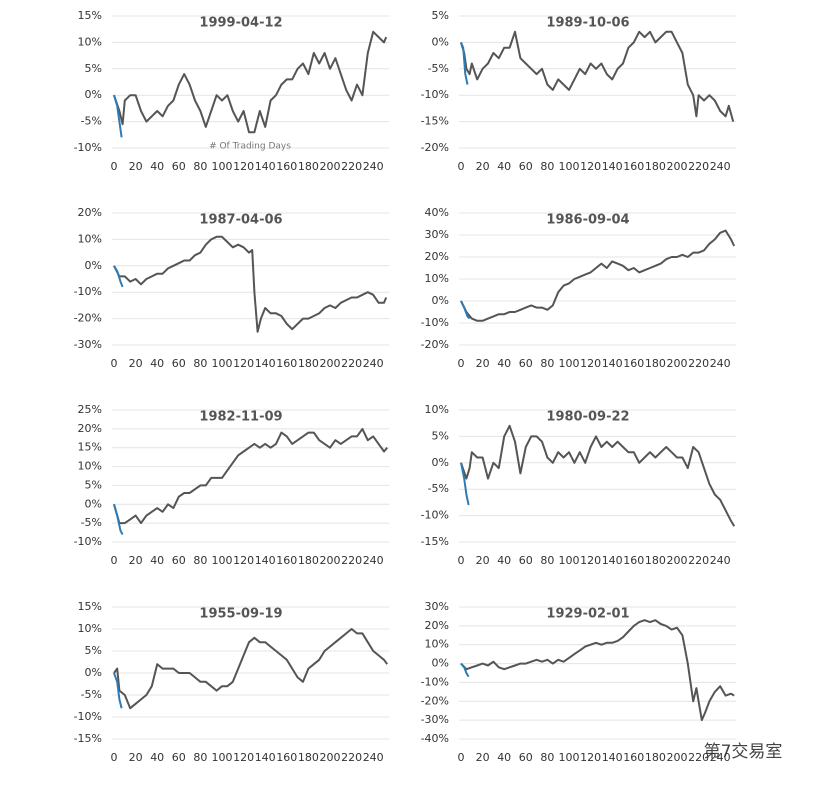 The height and width of the screenshot is (788, 839). I want to click on y-tick-label: 5%, so click(93, 650).